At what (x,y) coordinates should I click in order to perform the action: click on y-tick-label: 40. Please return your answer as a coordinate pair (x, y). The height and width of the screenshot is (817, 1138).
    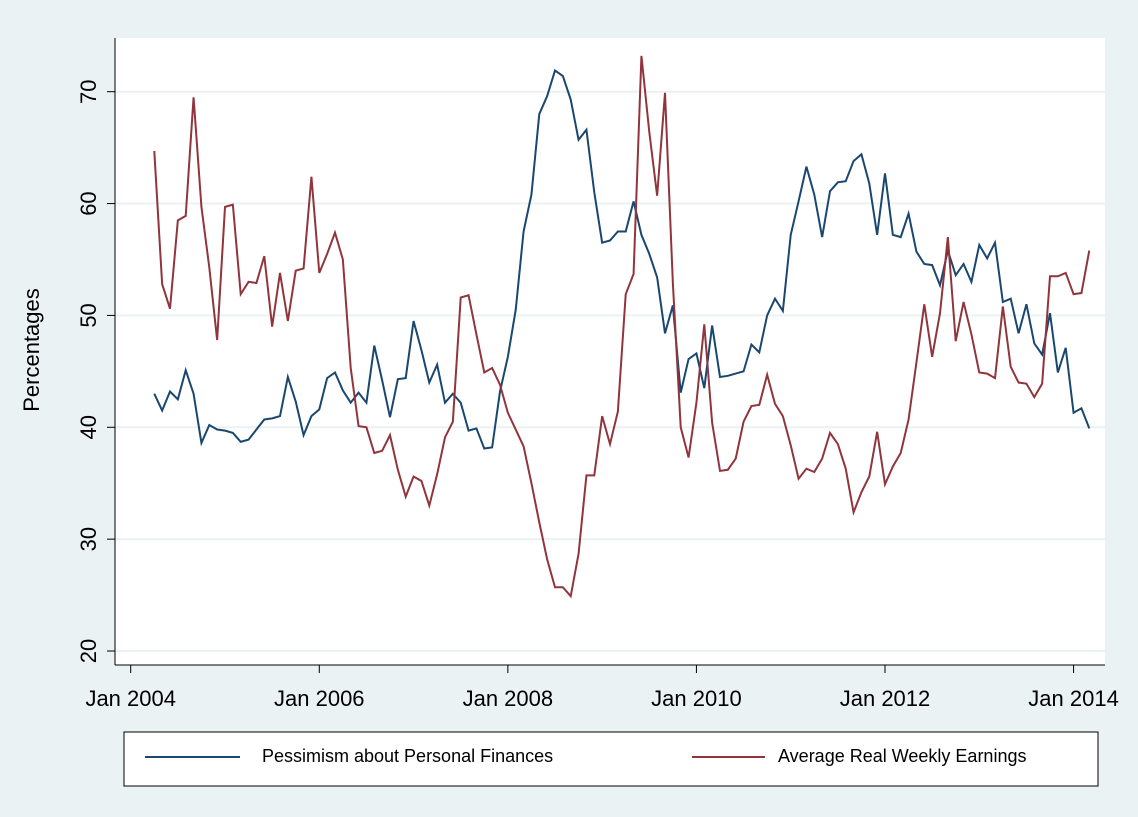
    Looking at the image, I should click on (88, 427).